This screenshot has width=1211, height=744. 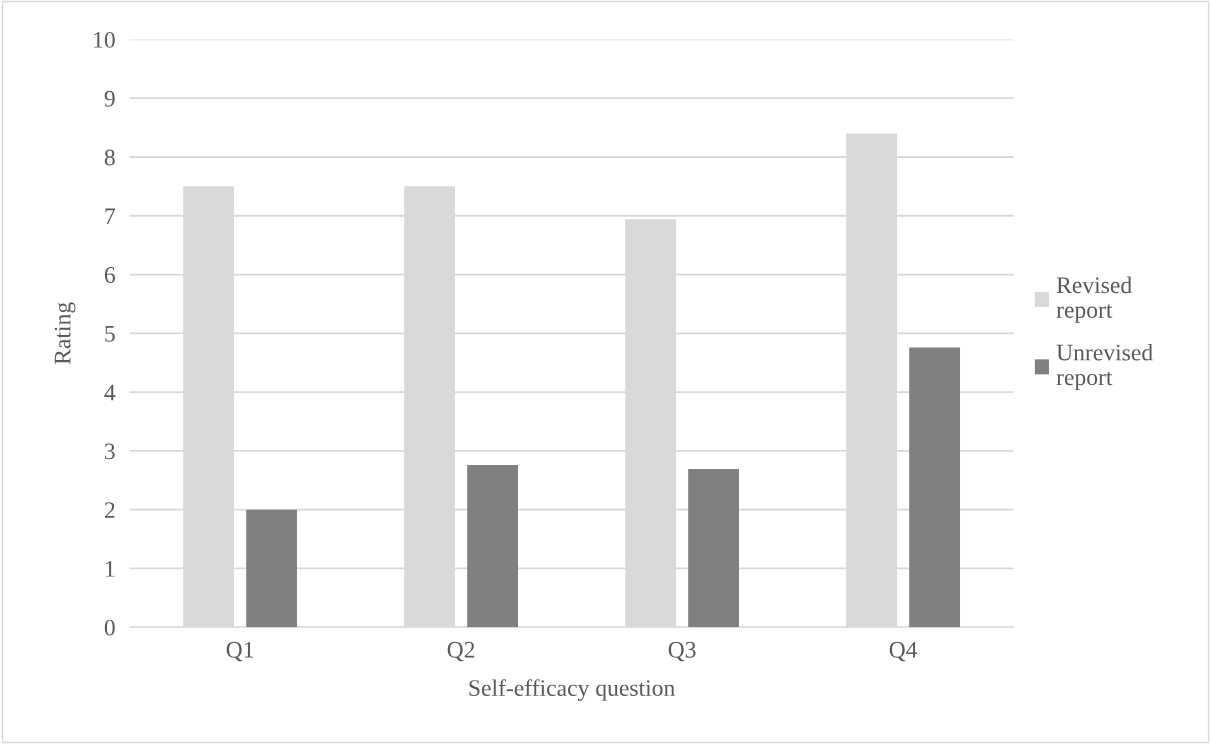 What do you see at coordinates (109, 627) in the screenshot?
I see `y-tick-label: 0` at bounding box center [109, 627].